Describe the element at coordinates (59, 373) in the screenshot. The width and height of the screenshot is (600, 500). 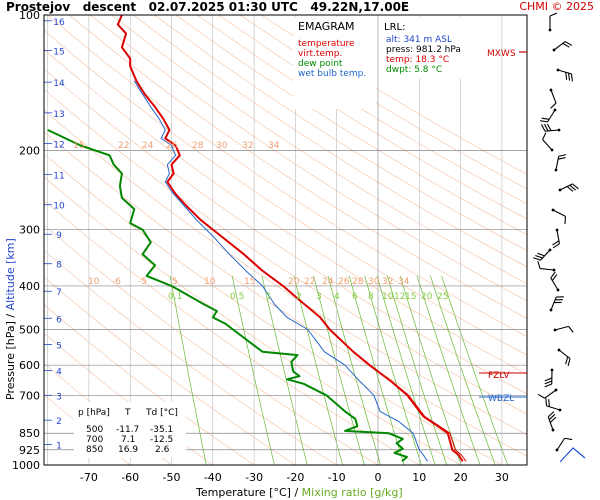
I see `altitude-tick-label: 4` at that location.